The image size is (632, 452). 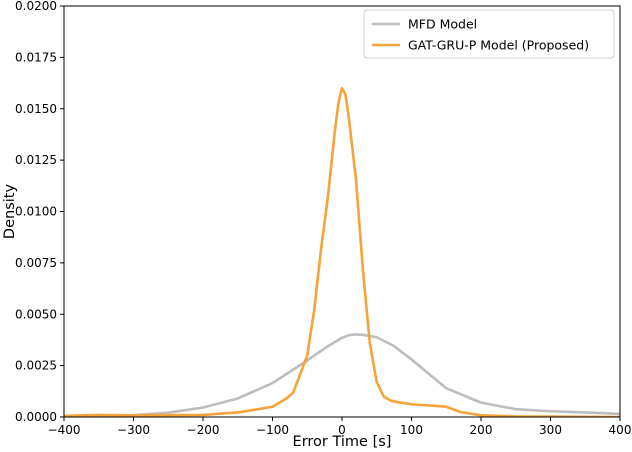 What do you see at coordinates (620, 430) in the screenshot?
I see `x-tick-label: 400` at bounding box center [620, 430].